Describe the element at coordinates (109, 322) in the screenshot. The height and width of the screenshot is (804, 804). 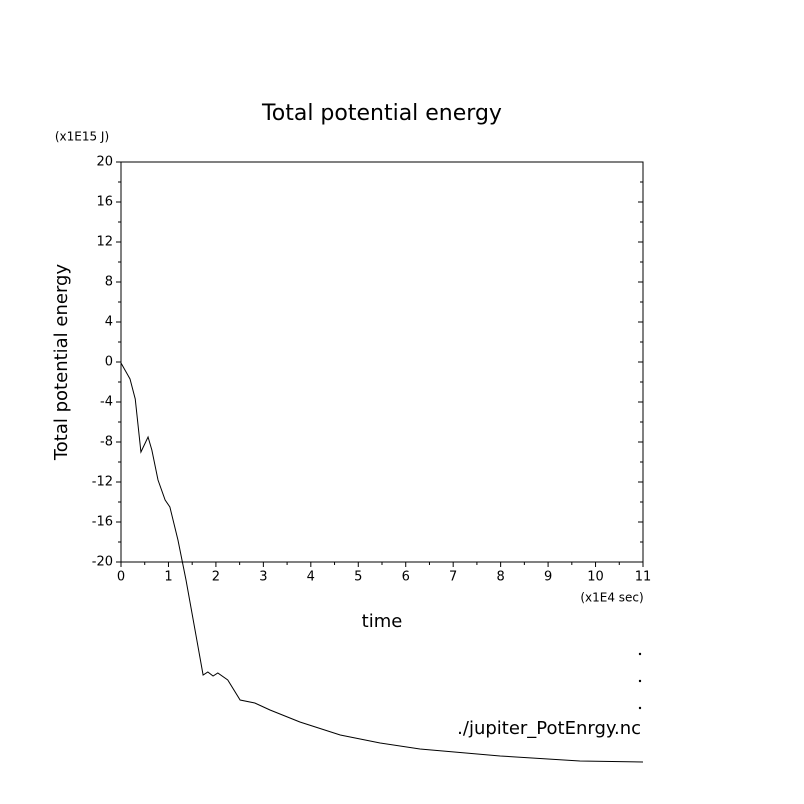
I see `y-tick-label: 4` at that location.